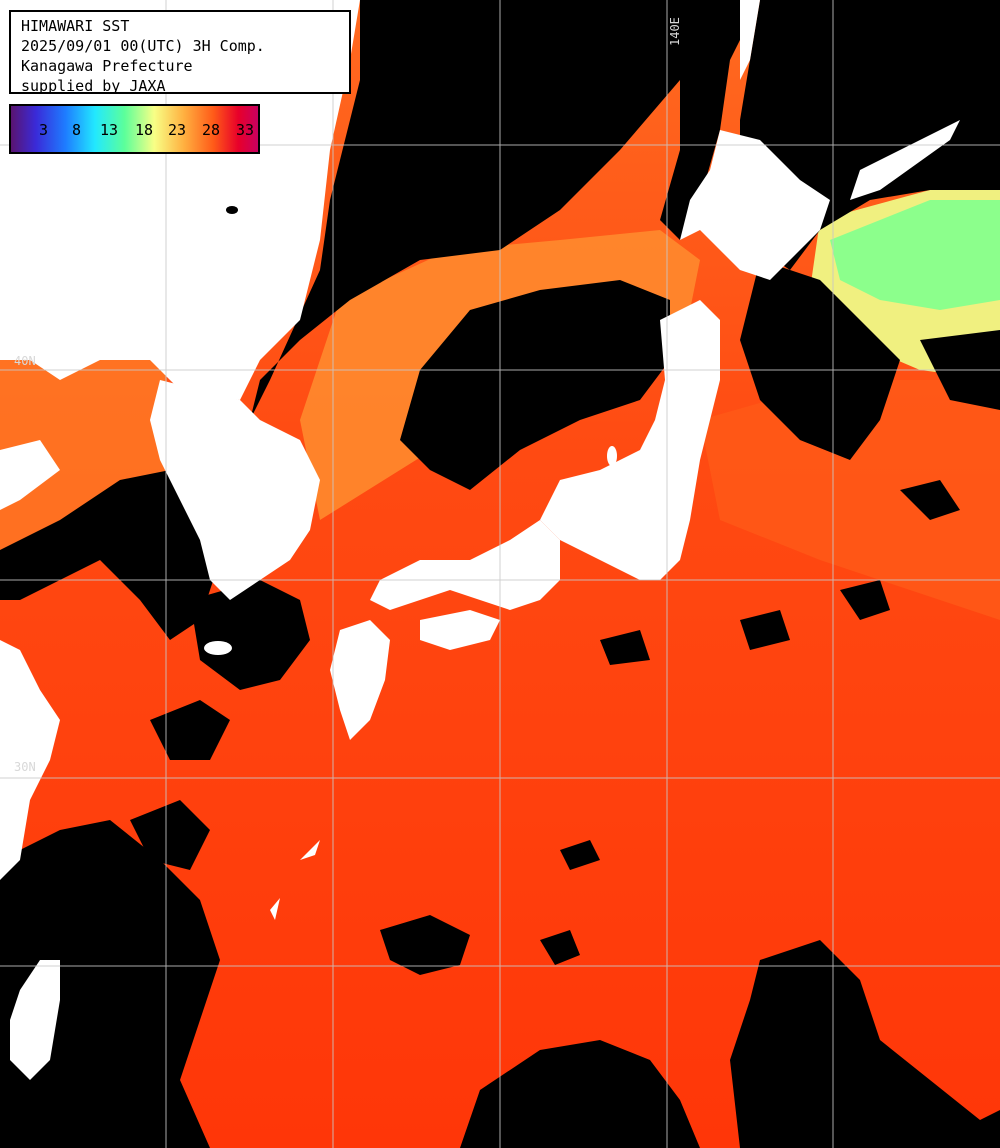  Describe the element at coordinates (144, 130) in the screenshot. I see `scale-label-18: 18` at that location.